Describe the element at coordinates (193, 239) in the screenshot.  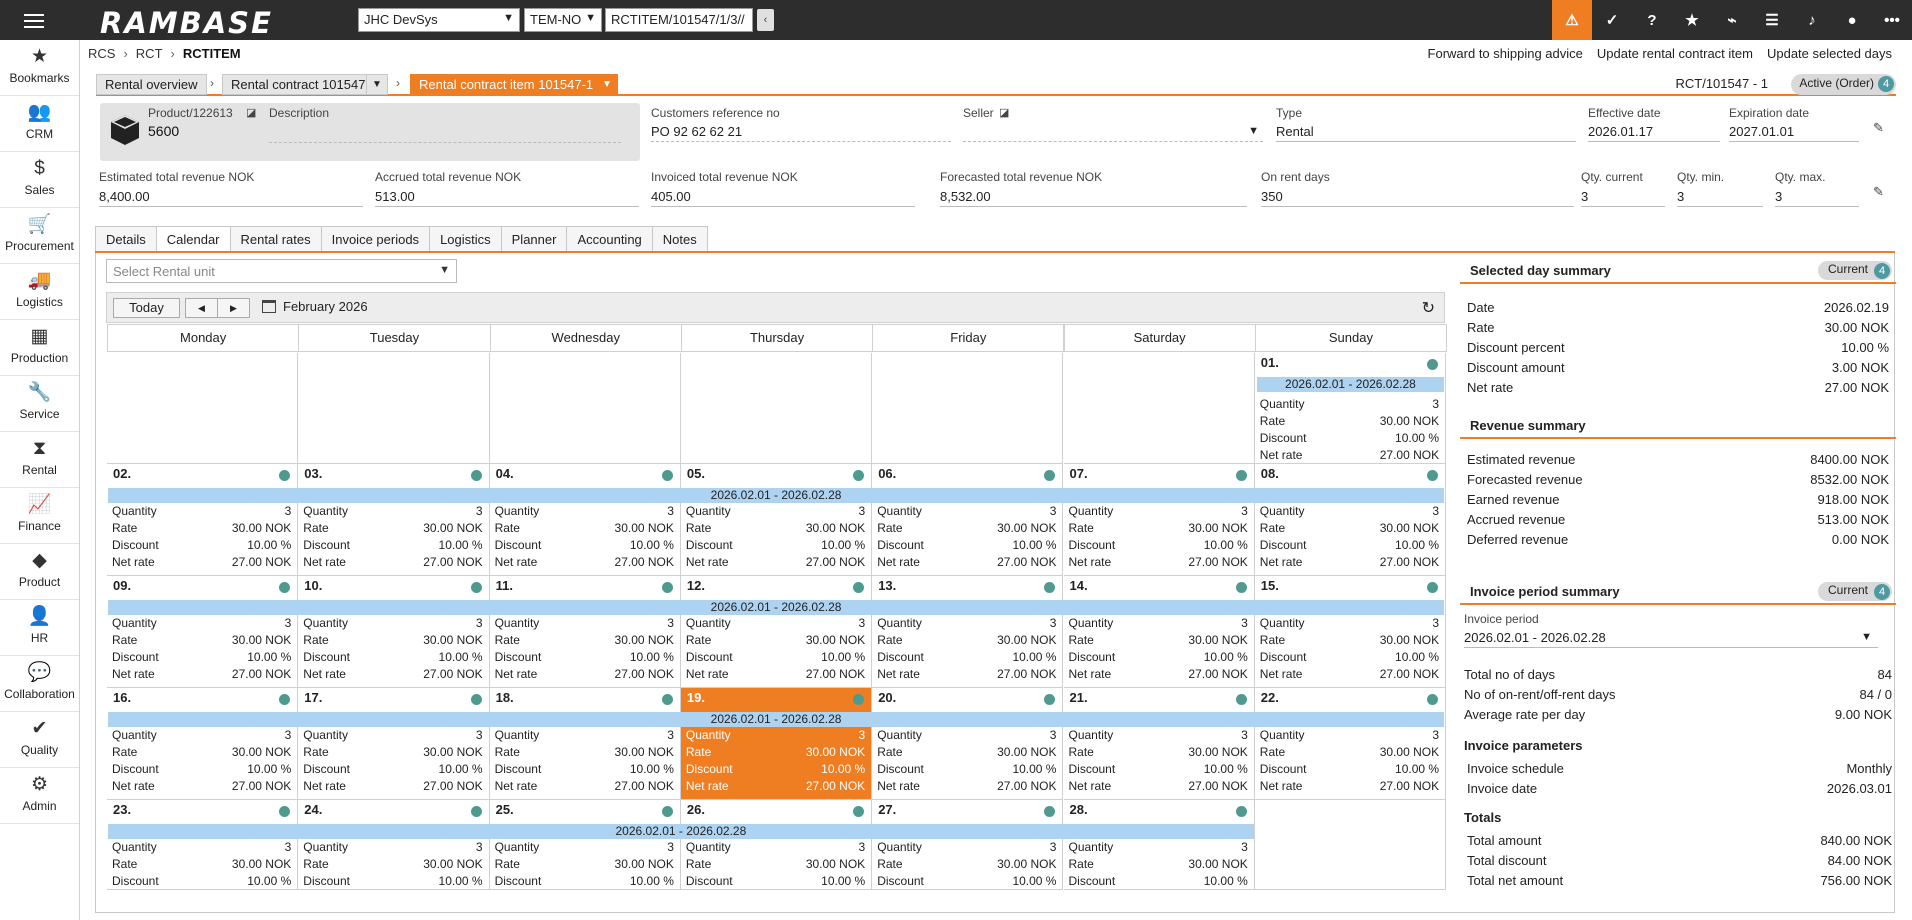
I see `tab-calendar: Calendar` at that location.